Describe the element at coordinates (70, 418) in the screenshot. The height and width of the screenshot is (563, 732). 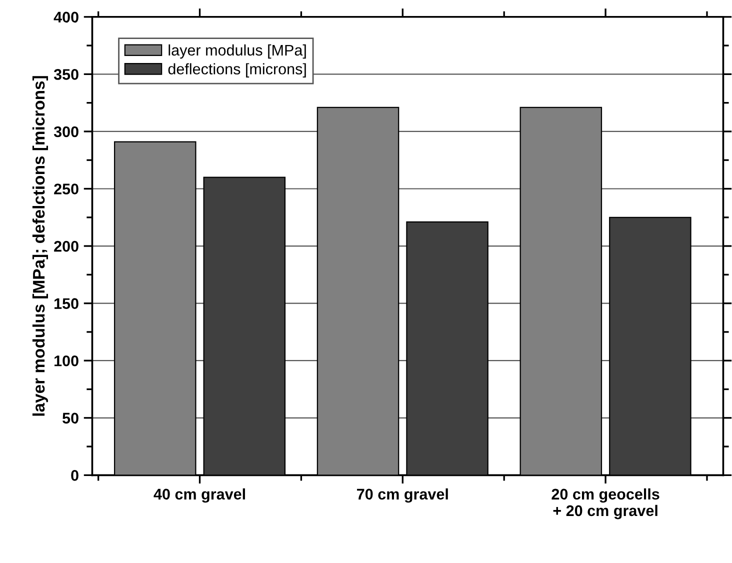
I see `y-tick-label: 50` at that location.